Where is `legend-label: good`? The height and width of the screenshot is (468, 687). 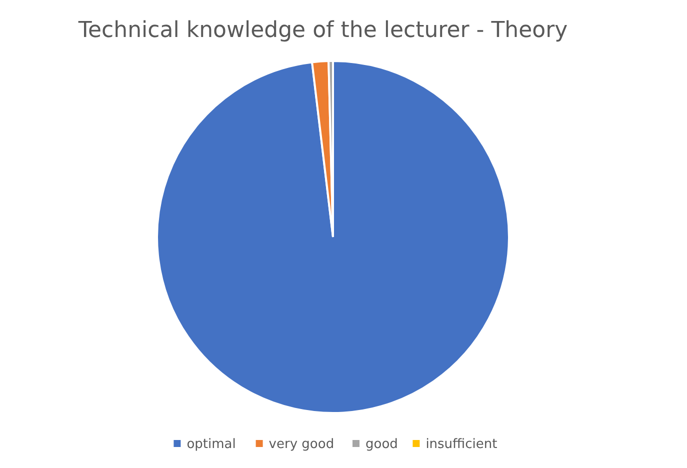 legend-label: good is located at coordinates (382, 444).